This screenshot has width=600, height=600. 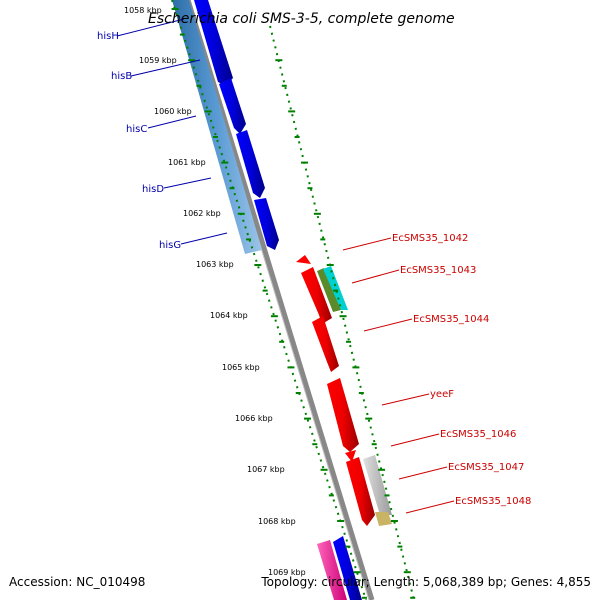 What do you see at coordinates (478, 434) in the screenshot?
I see `gene-label-EcSMS35_1046: EcSMS35_1046` at bounding box center [478, 434].